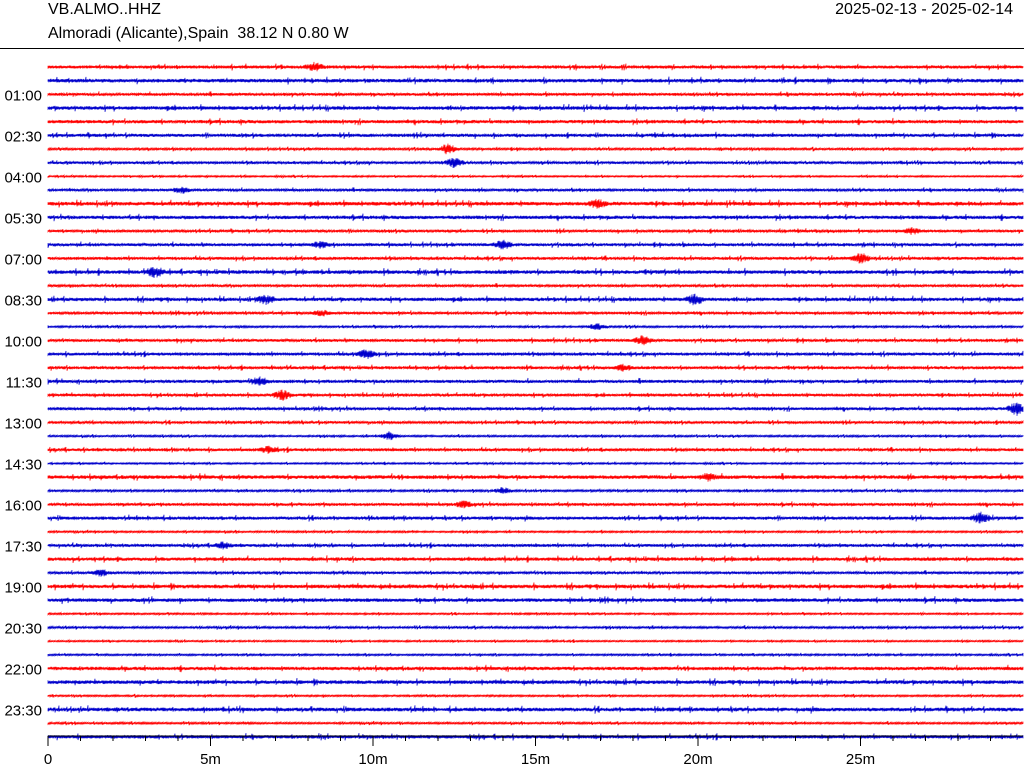 Image resolution: width=1024 pixels, height=768 pixels. I want to click on time-label: 20:30, so click(23, 628).